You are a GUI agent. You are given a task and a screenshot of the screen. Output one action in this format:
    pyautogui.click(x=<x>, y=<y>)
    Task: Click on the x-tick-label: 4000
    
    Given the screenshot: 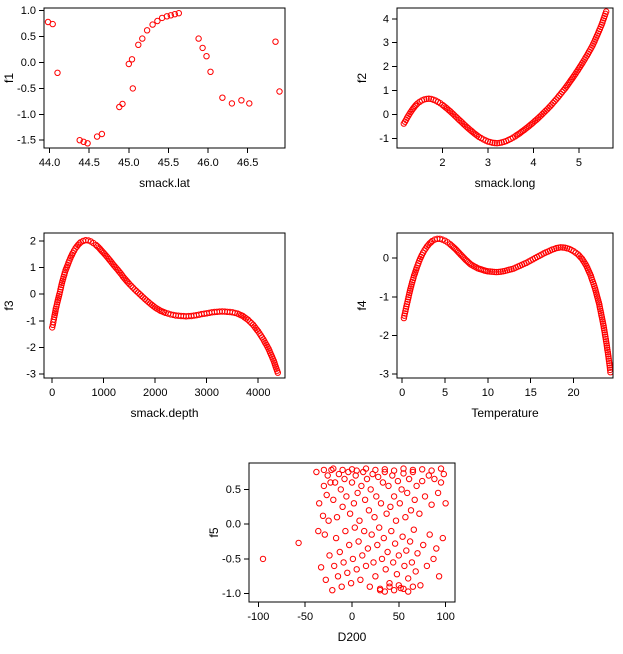 What is the action you would take?
    pyautogui.click(x=258, y=393)
    